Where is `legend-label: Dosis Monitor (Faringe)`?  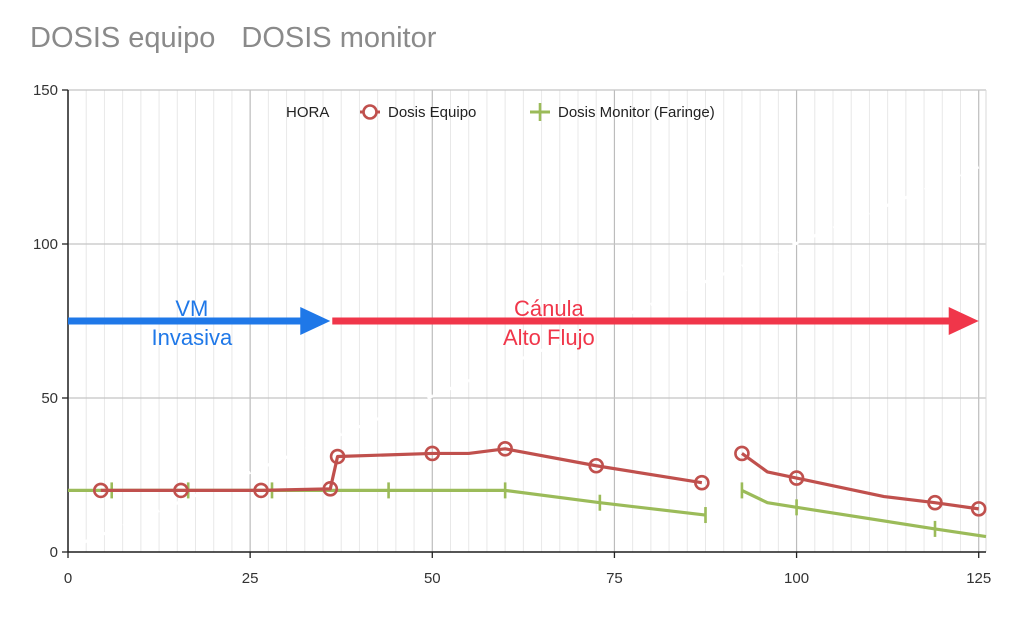
legend-label: Dosis Monitor (Faringe) is located at coordinates (636, 112).